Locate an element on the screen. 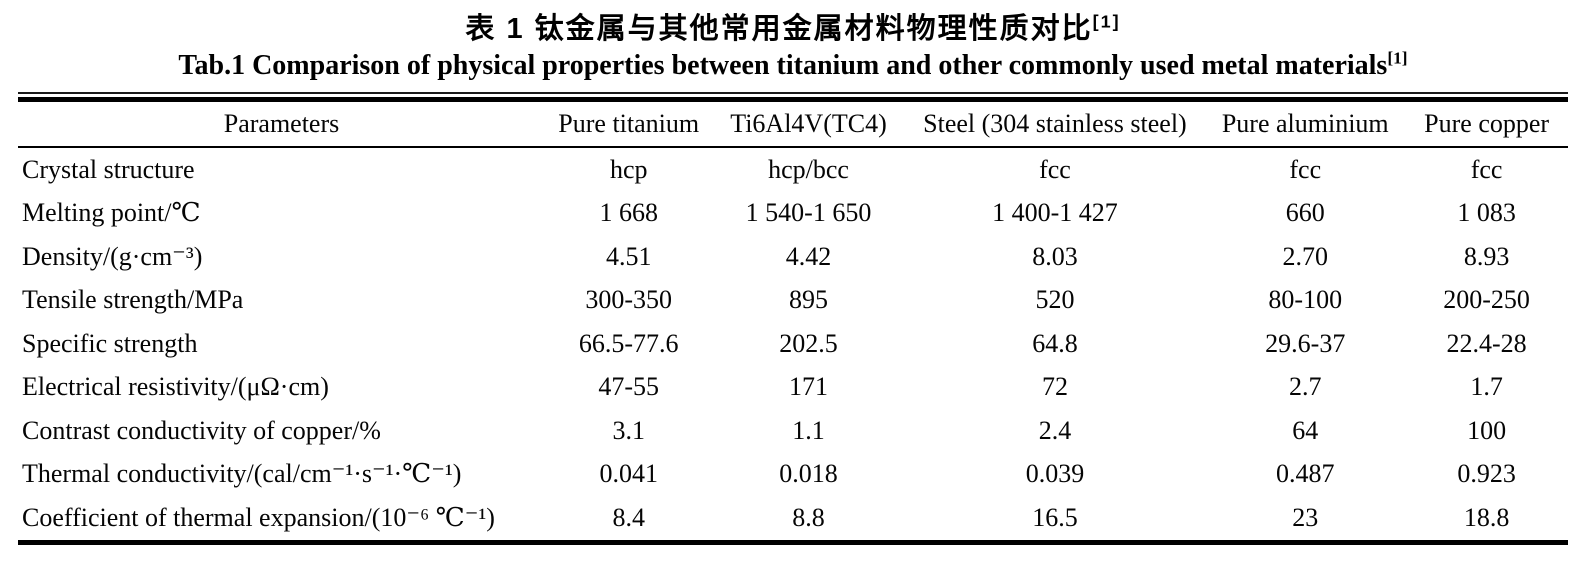 The image size is (1586, 562). row-value: 0.041 is located at coordinates (628, 474).